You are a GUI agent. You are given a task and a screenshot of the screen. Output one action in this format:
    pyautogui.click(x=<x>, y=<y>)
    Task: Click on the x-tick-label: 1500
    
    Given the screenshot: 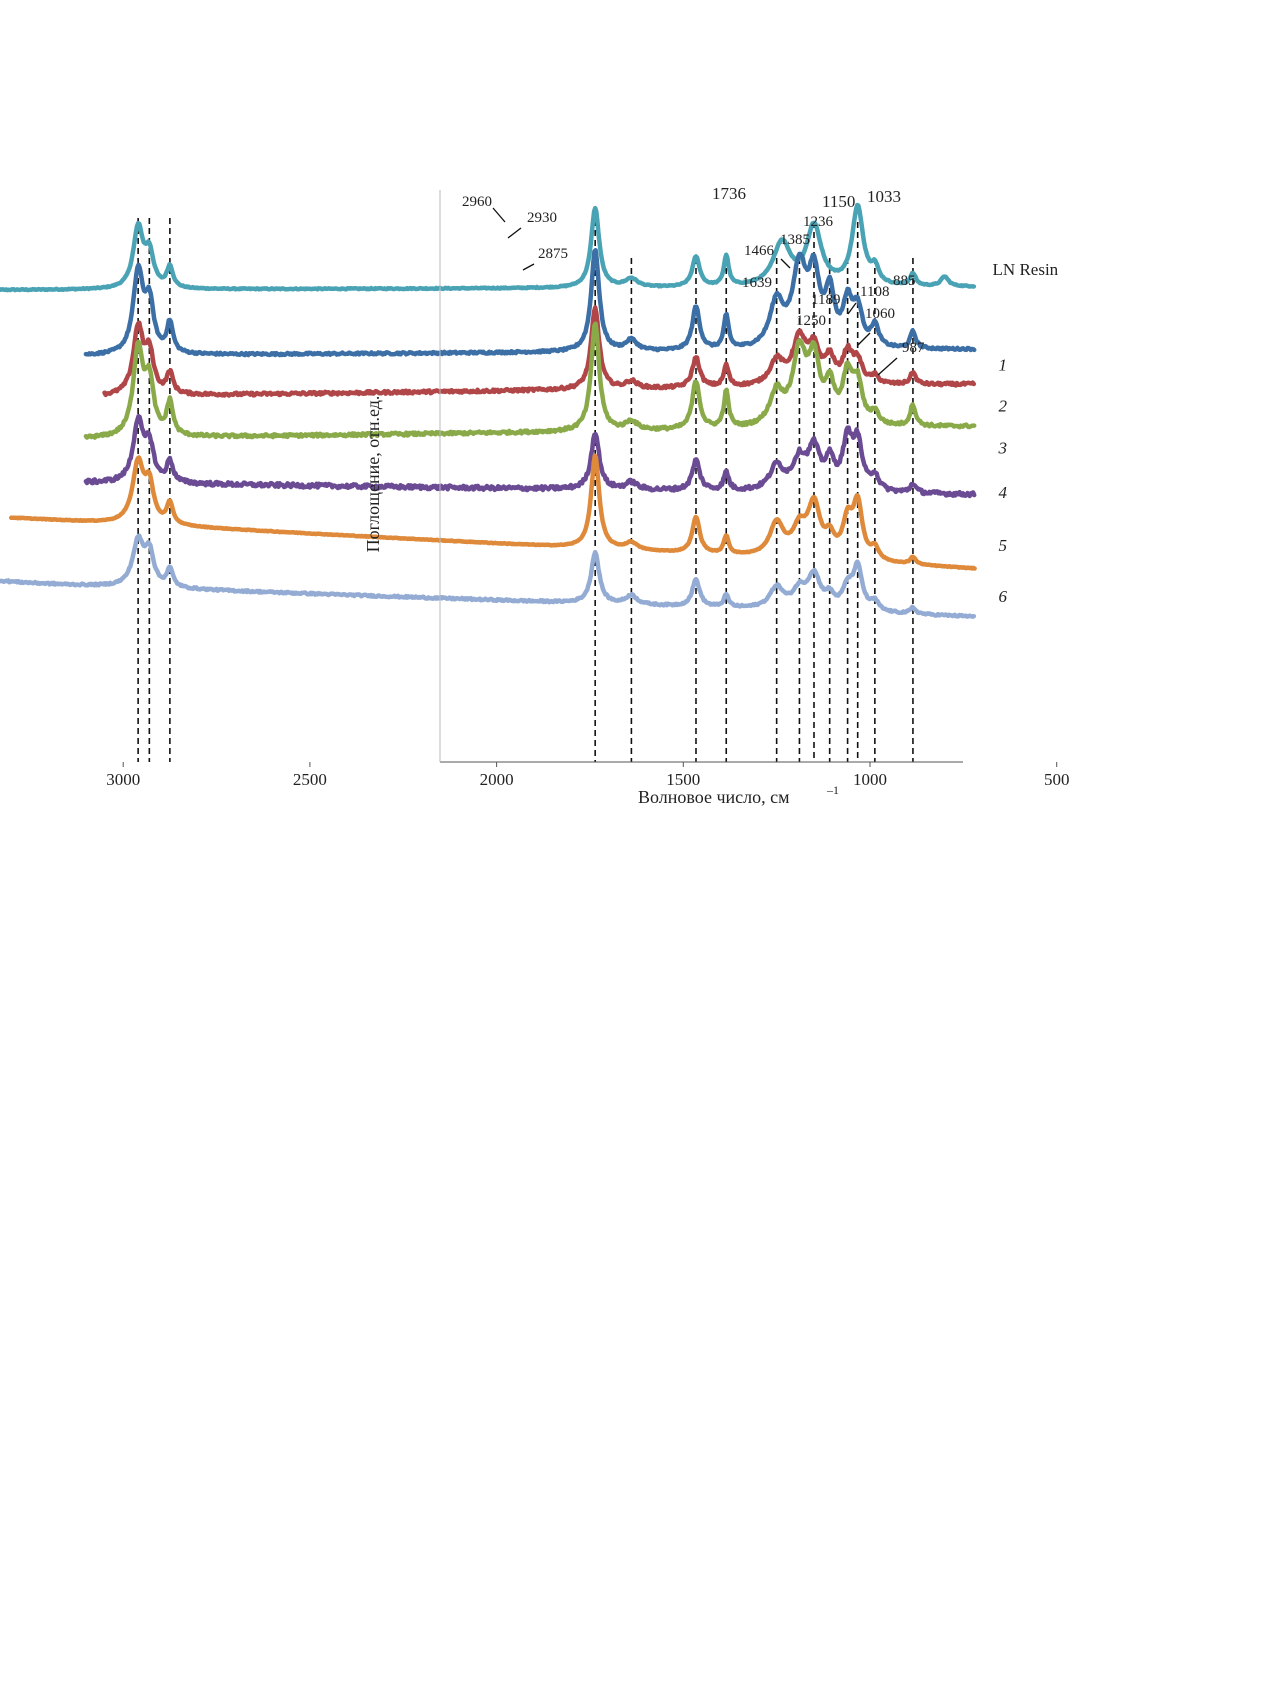 What is the action you would take?
    pyautogui.click(x=683, y=779)
    